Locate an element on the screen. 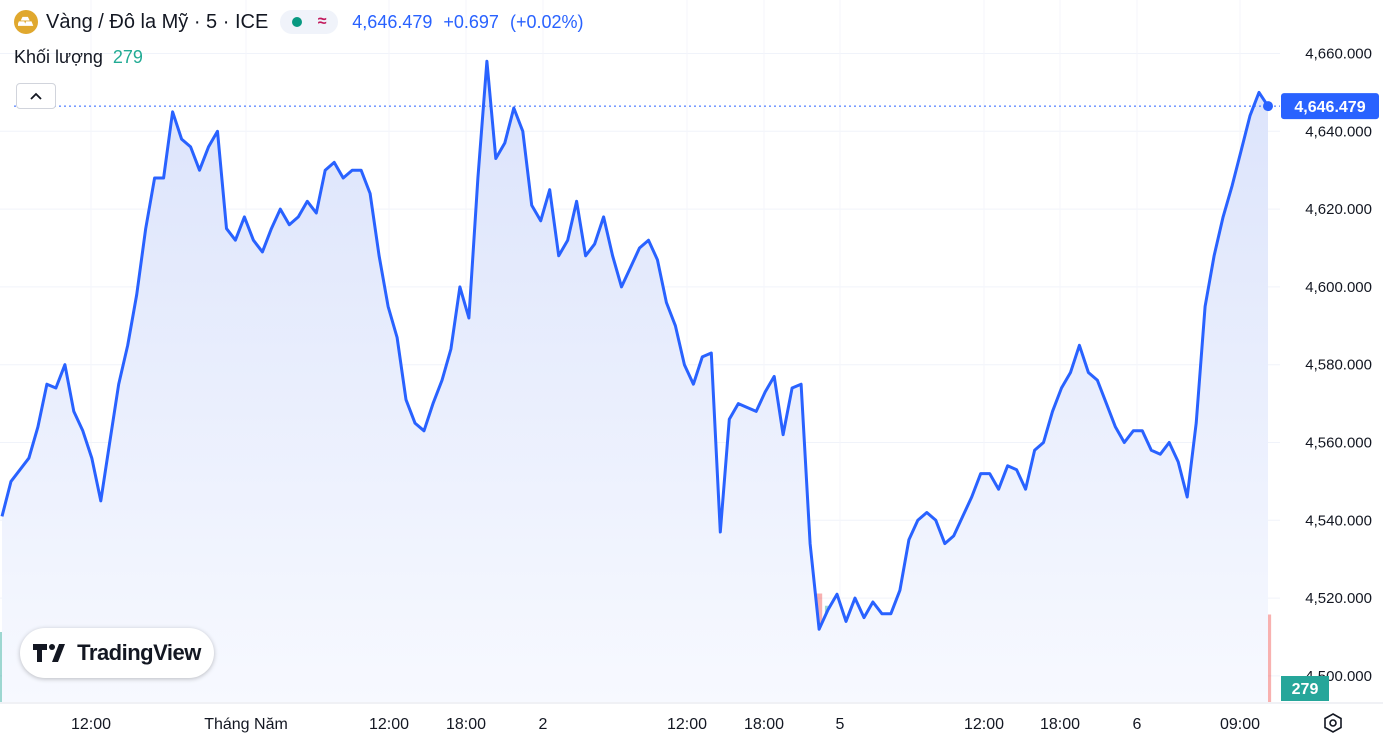 The width and height of the screenshot is (1383, 744). gold-bar-icon is located at coordinates (26, 22).